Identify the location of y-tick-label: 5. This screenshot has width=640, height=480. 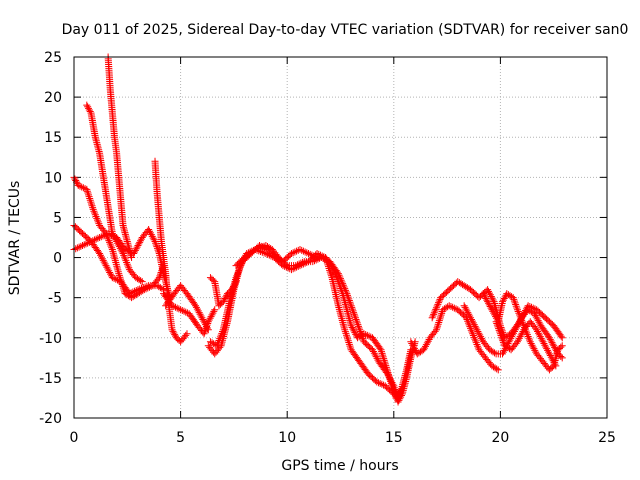
(57, 218).